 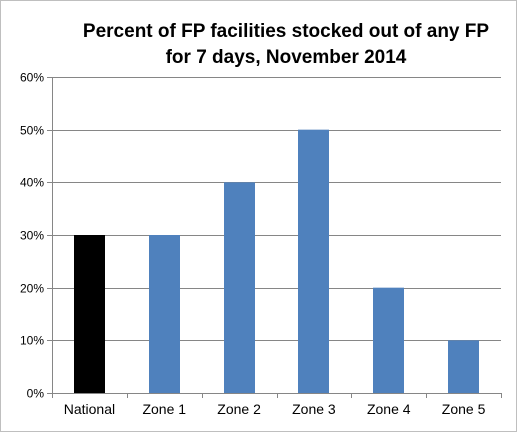 What do you see at coordinates (314, 409) in the screenshot?
I see `x-category-label: Zone 3` at bounding box center [314, 409].